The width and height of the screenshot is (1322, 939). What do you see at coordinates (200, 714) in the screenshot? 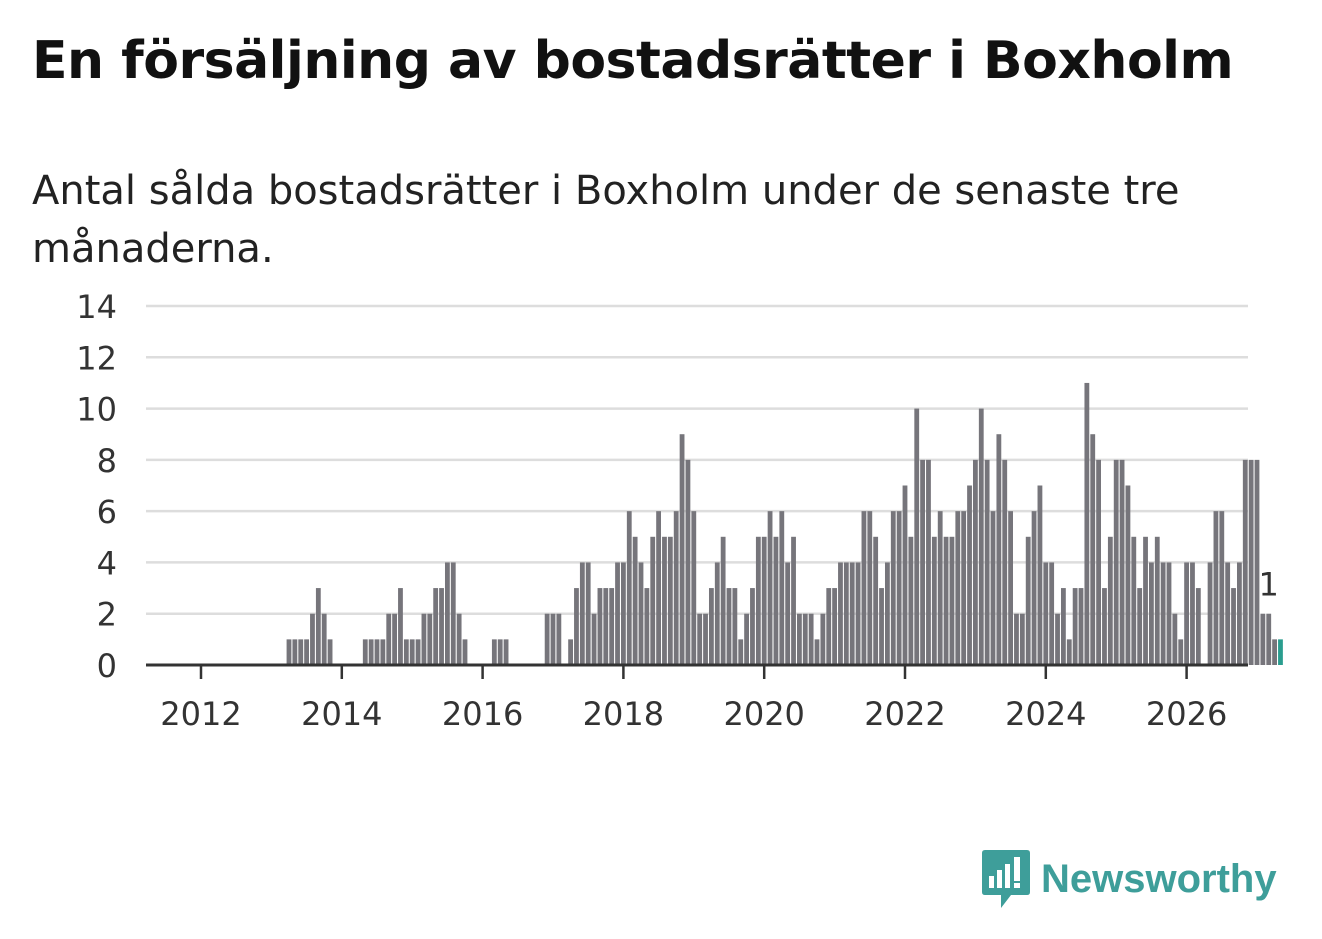
I see `x-tick-label: 2012` at bounding box center [200, 714].